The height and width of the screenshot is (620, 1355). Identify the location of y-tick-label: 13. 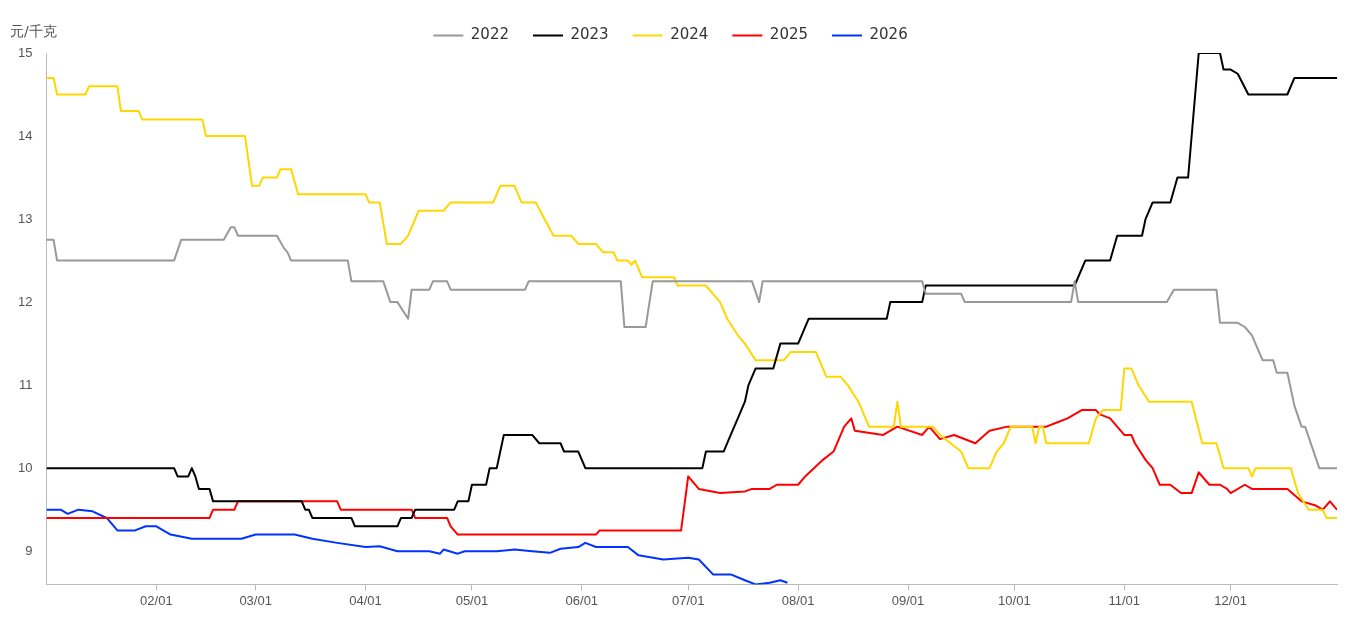
(25, 218).